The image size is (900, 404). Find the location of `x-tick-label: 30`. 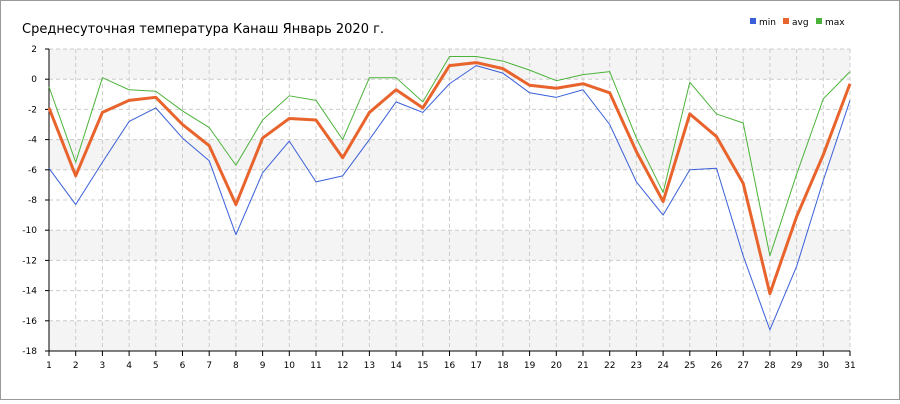

x-tick-label: 30 is located at coordinates (824, 366).